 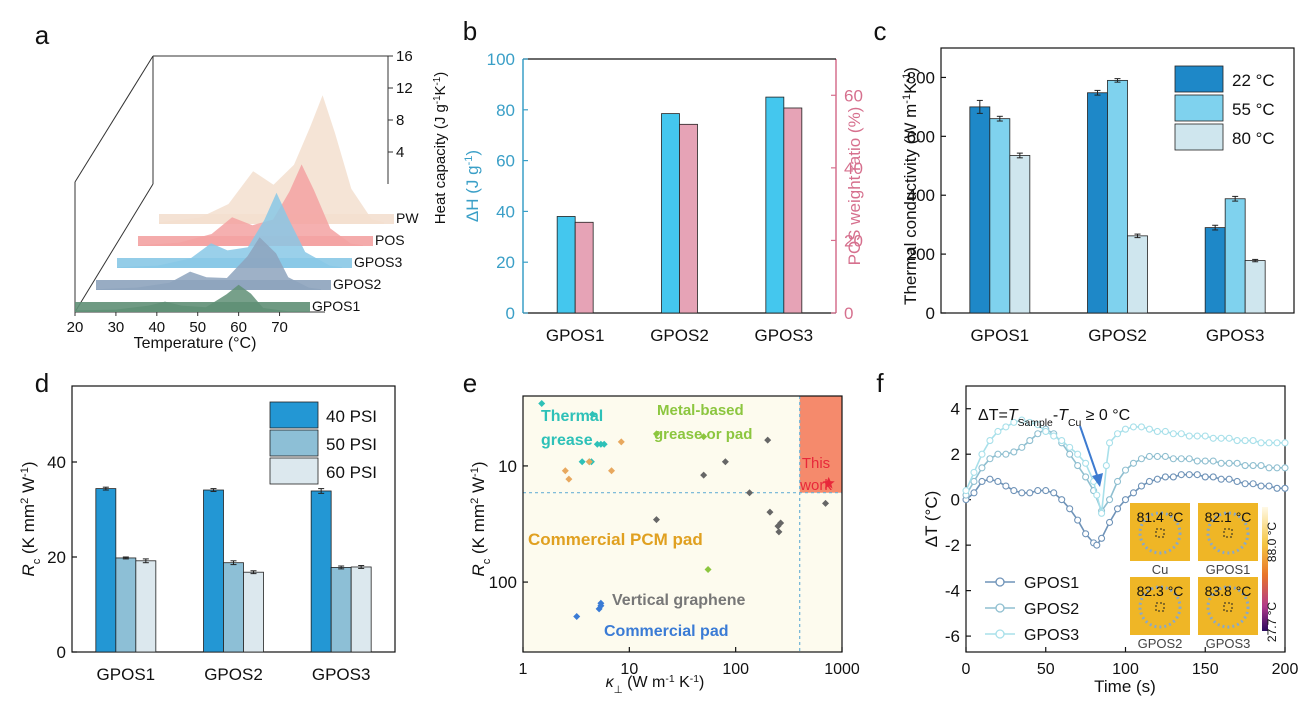 I want to click on a-z-axis-title-part: -1, so click(x=437, y=81).